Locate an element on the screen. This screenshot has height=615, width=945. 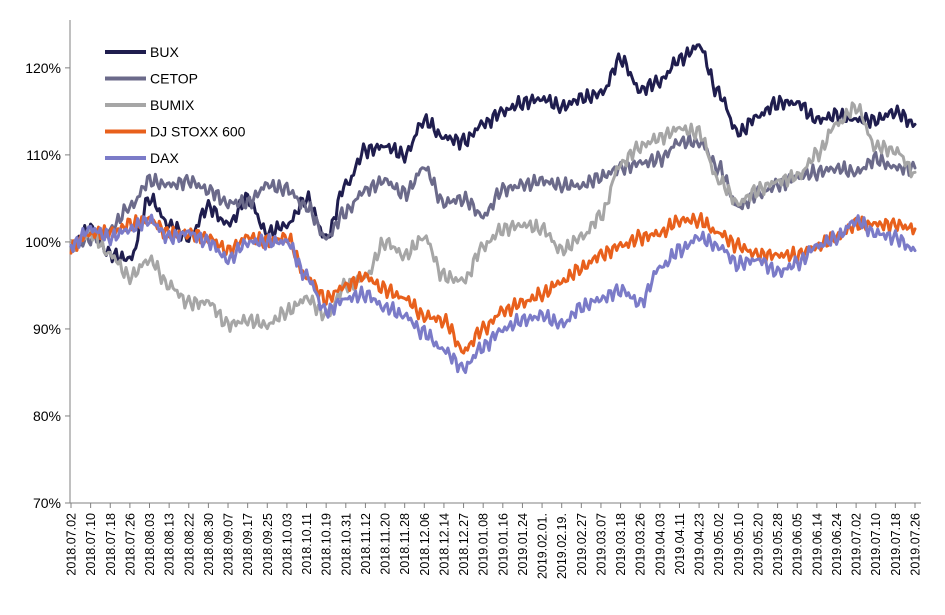
x-tick-label: 2018.08.30 is located at coordinates (209, 544).